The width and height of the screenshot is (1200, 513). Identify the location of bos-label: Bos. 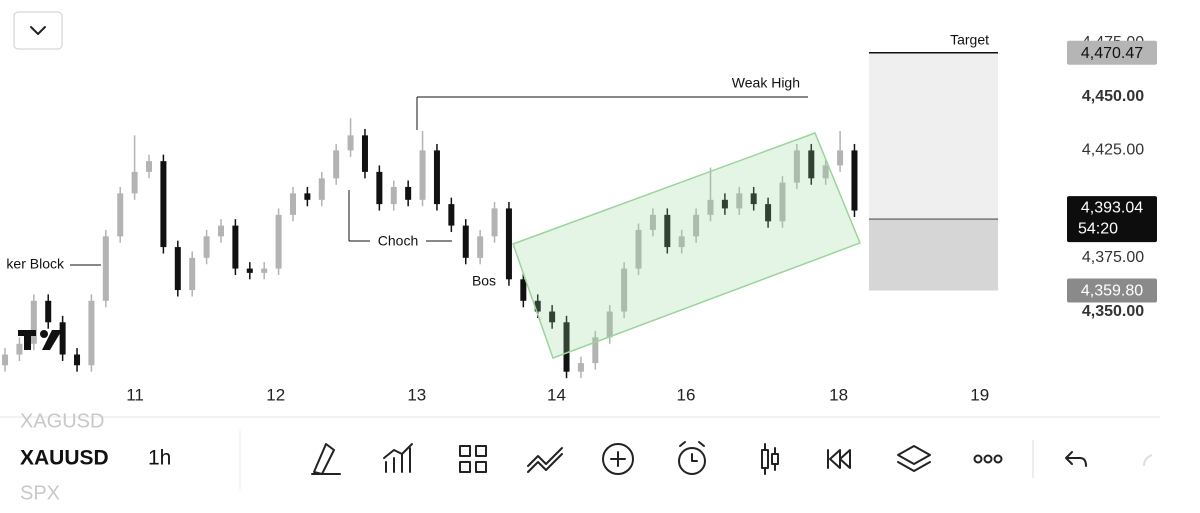
(484, 281).